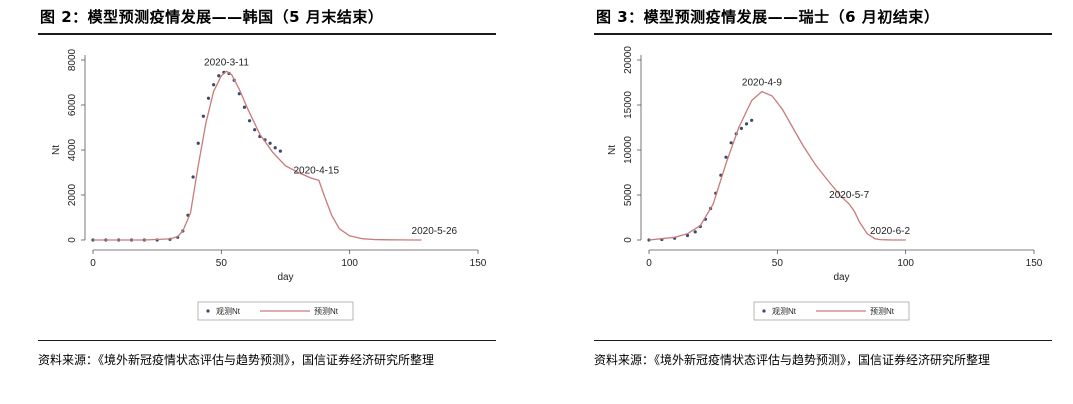  What do you see at coordinates (72, 149) in the screenshot?
I see `y-tick-label: 4000` at bounding box center [72, 149].